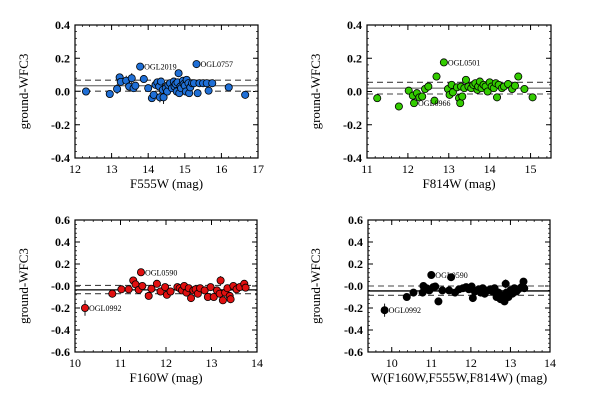 This screenshot has height=400, width=600. Describe the element at coordinates (531, 169) in the screenshot. I see `x-tick-label: 15` at that location.